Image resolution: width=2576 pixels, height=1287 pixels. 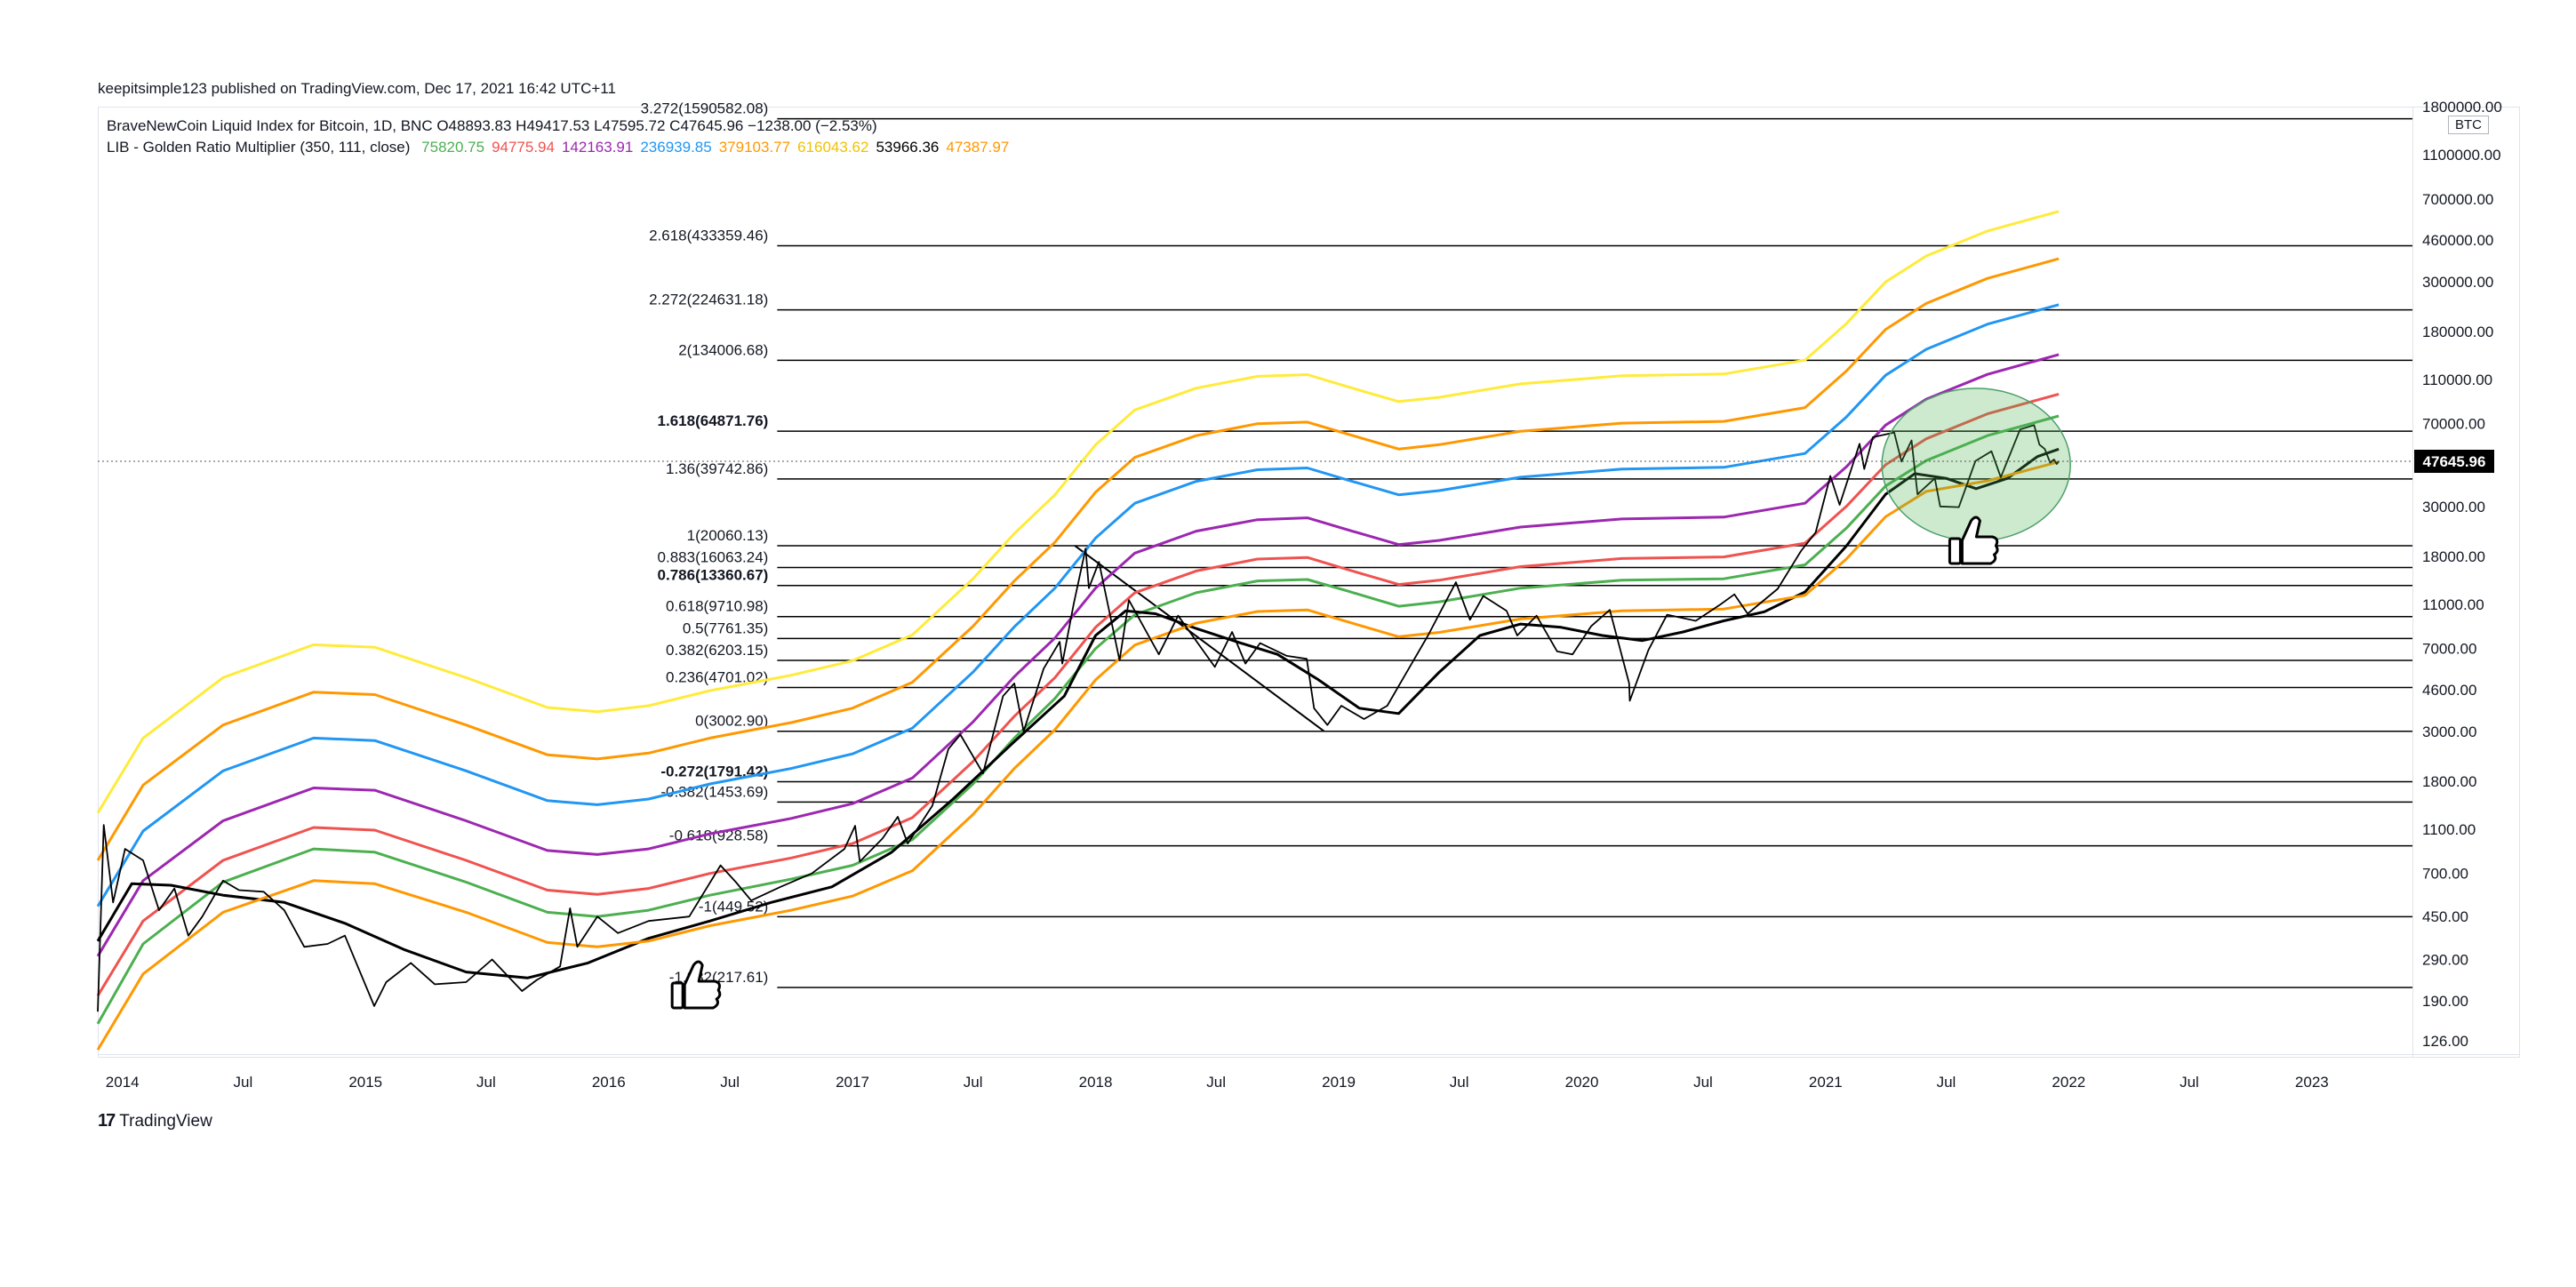 I want to click on y-tick-label: 180000.00, so click(x=2457, y=332).